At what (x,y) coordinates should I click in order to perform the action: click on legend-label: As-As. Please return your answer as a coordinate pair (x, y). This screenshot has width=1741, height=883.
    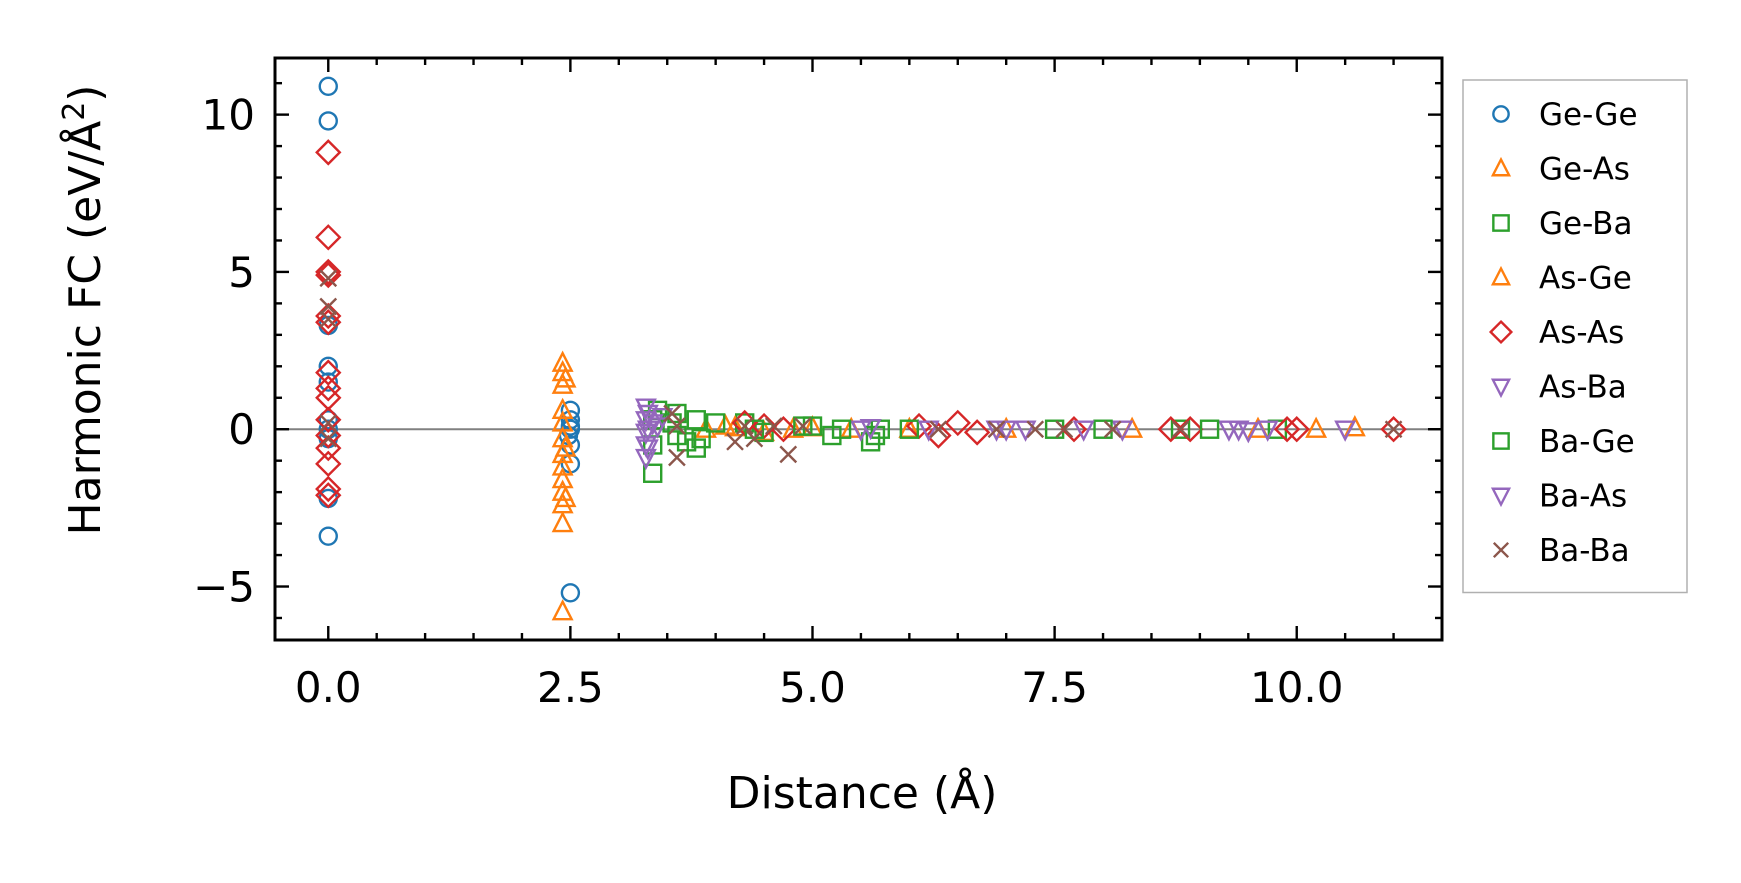
    Looking at the image, I should click on (1581, 333).